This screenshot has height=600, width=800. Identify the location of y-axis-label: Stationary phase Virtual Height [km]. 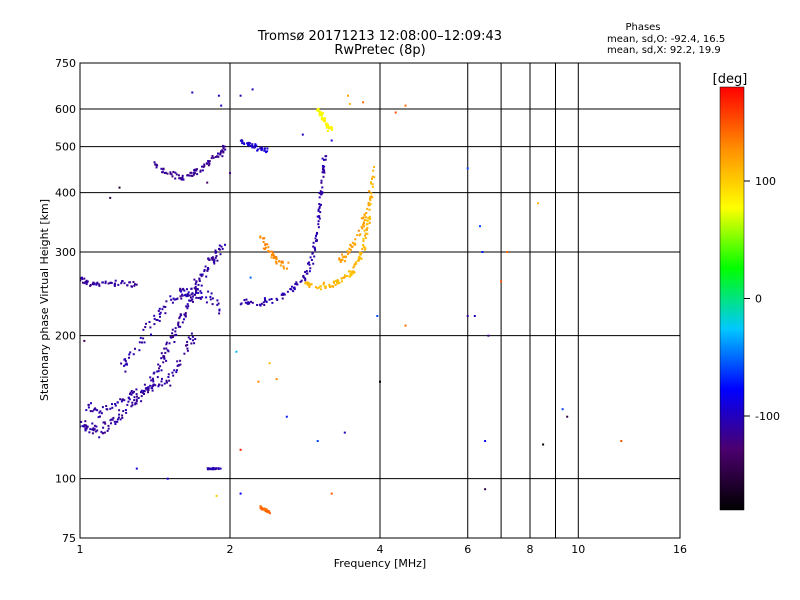
(44, 300).